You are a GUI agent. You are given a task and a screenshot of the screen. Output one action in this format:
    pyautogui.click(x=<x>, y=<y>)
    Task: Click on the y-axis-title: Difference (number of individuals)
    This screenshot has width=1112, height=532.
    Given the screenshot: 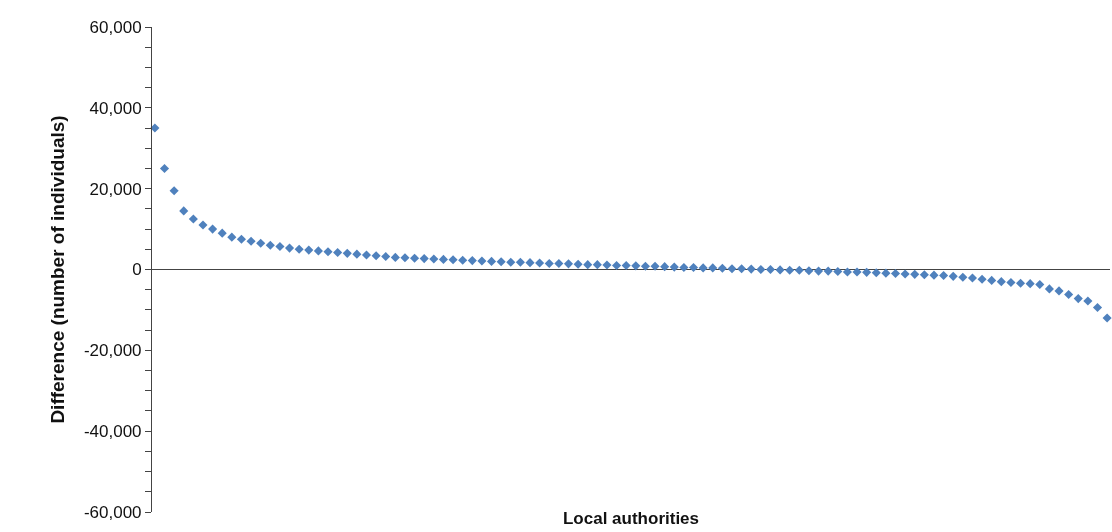 What is the action you would take?
    pyautogui.click(x=57, y=269)
    